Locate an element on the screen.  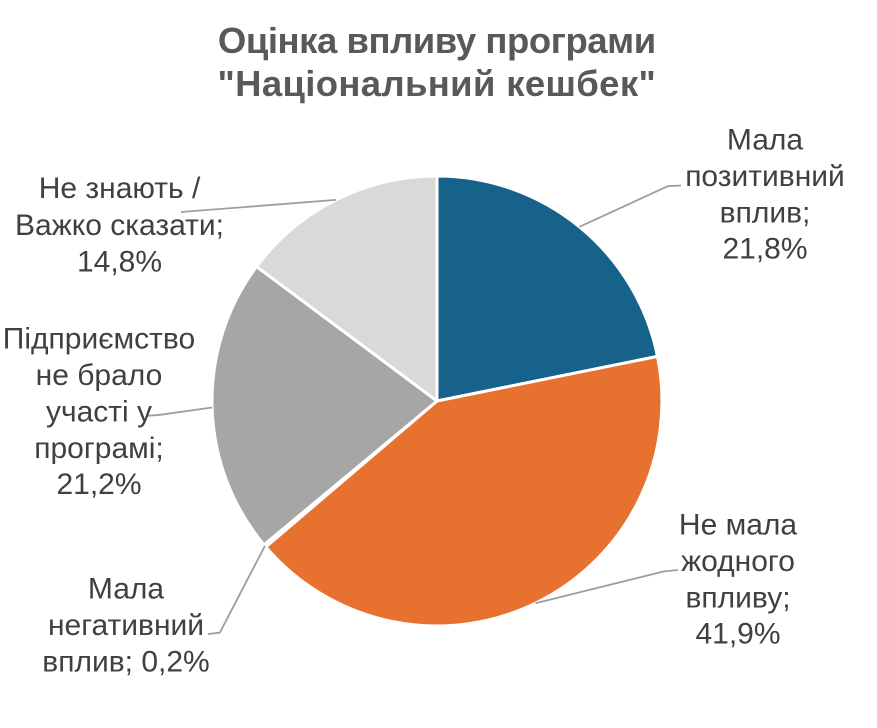
svg-text: програмі; is located at coordinates (99, 448).